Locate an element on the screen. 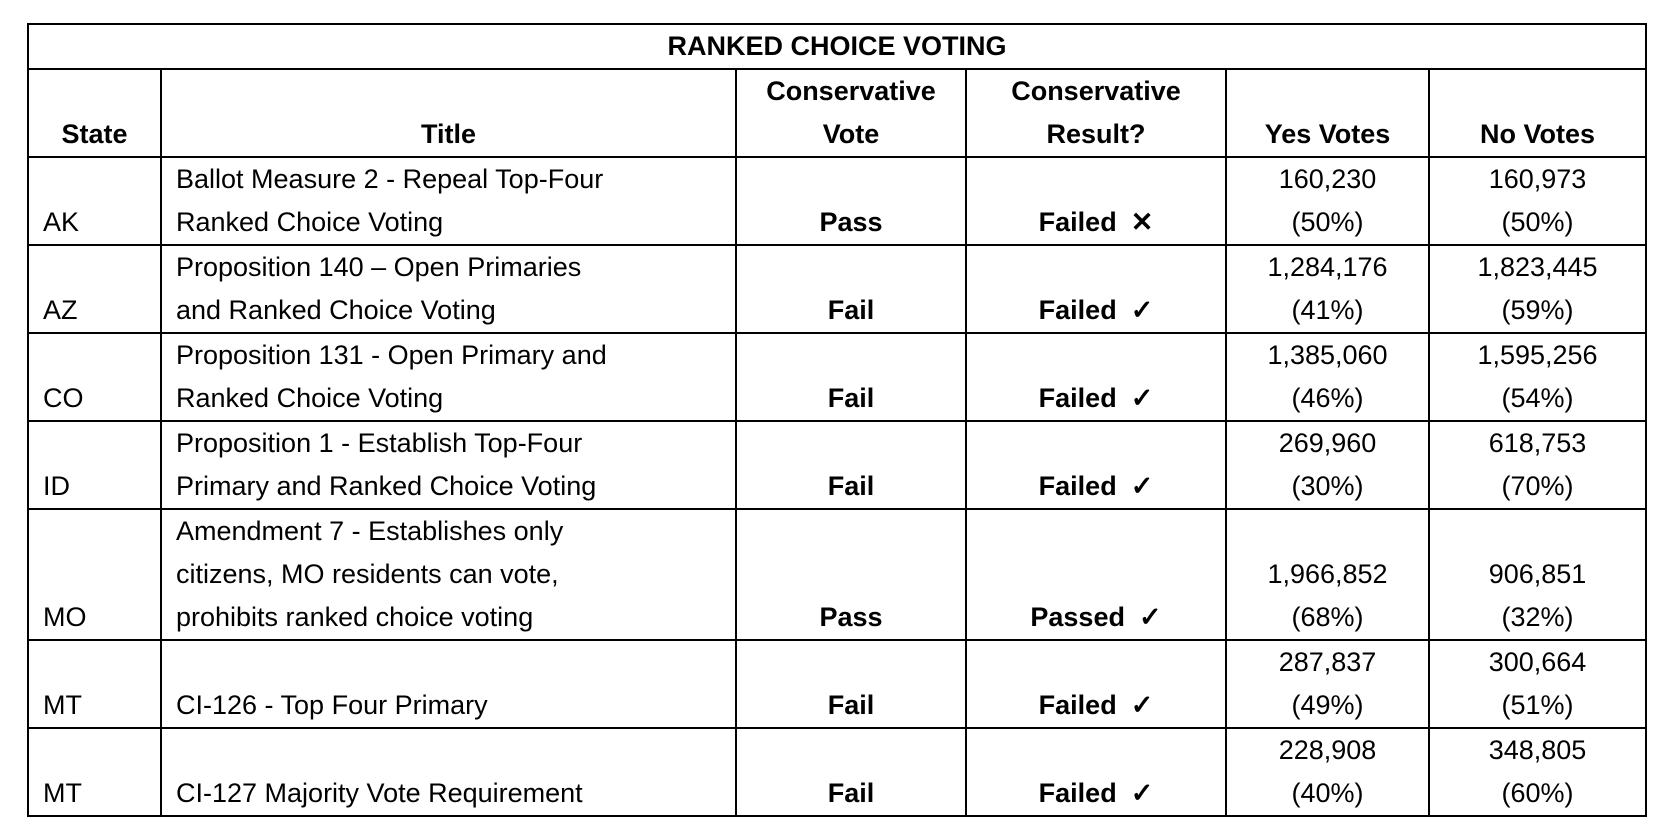  state-cell: AK is located at coordinates (94, 201).